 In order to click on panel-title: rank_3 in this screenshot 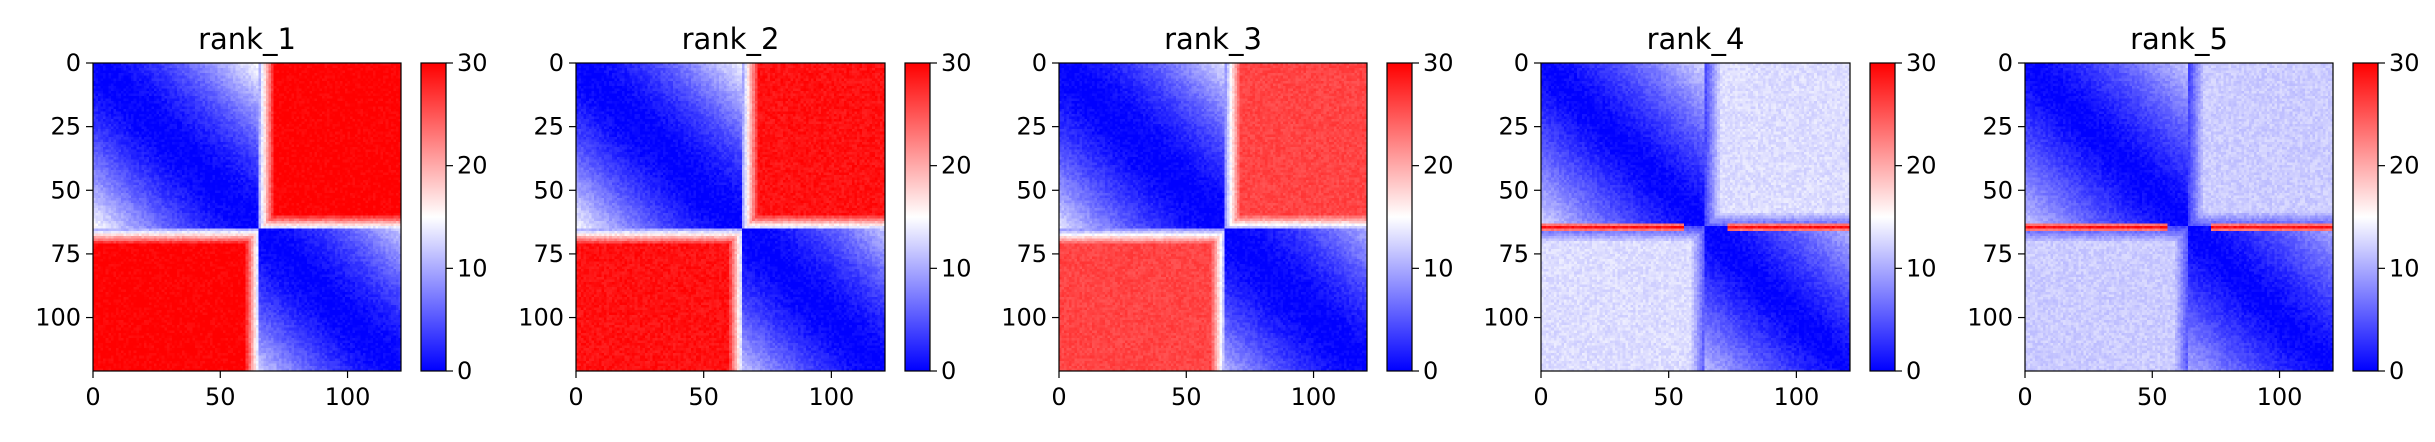, I will do `click(1213, 39)`.